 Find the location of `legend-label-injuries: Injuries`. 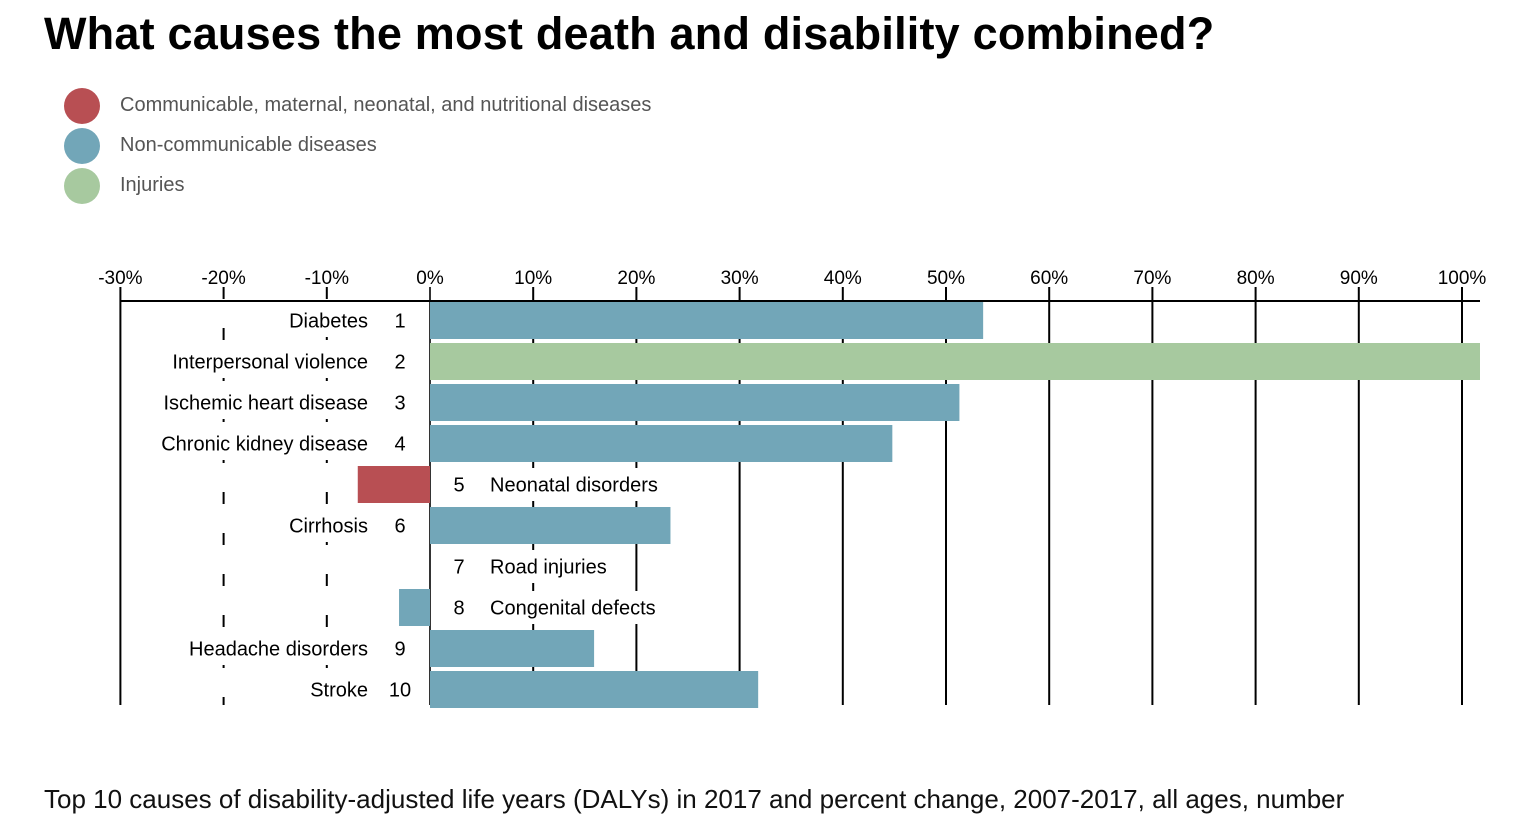

legend-label-injuries: Injuries is located at coordinates (152, 185).